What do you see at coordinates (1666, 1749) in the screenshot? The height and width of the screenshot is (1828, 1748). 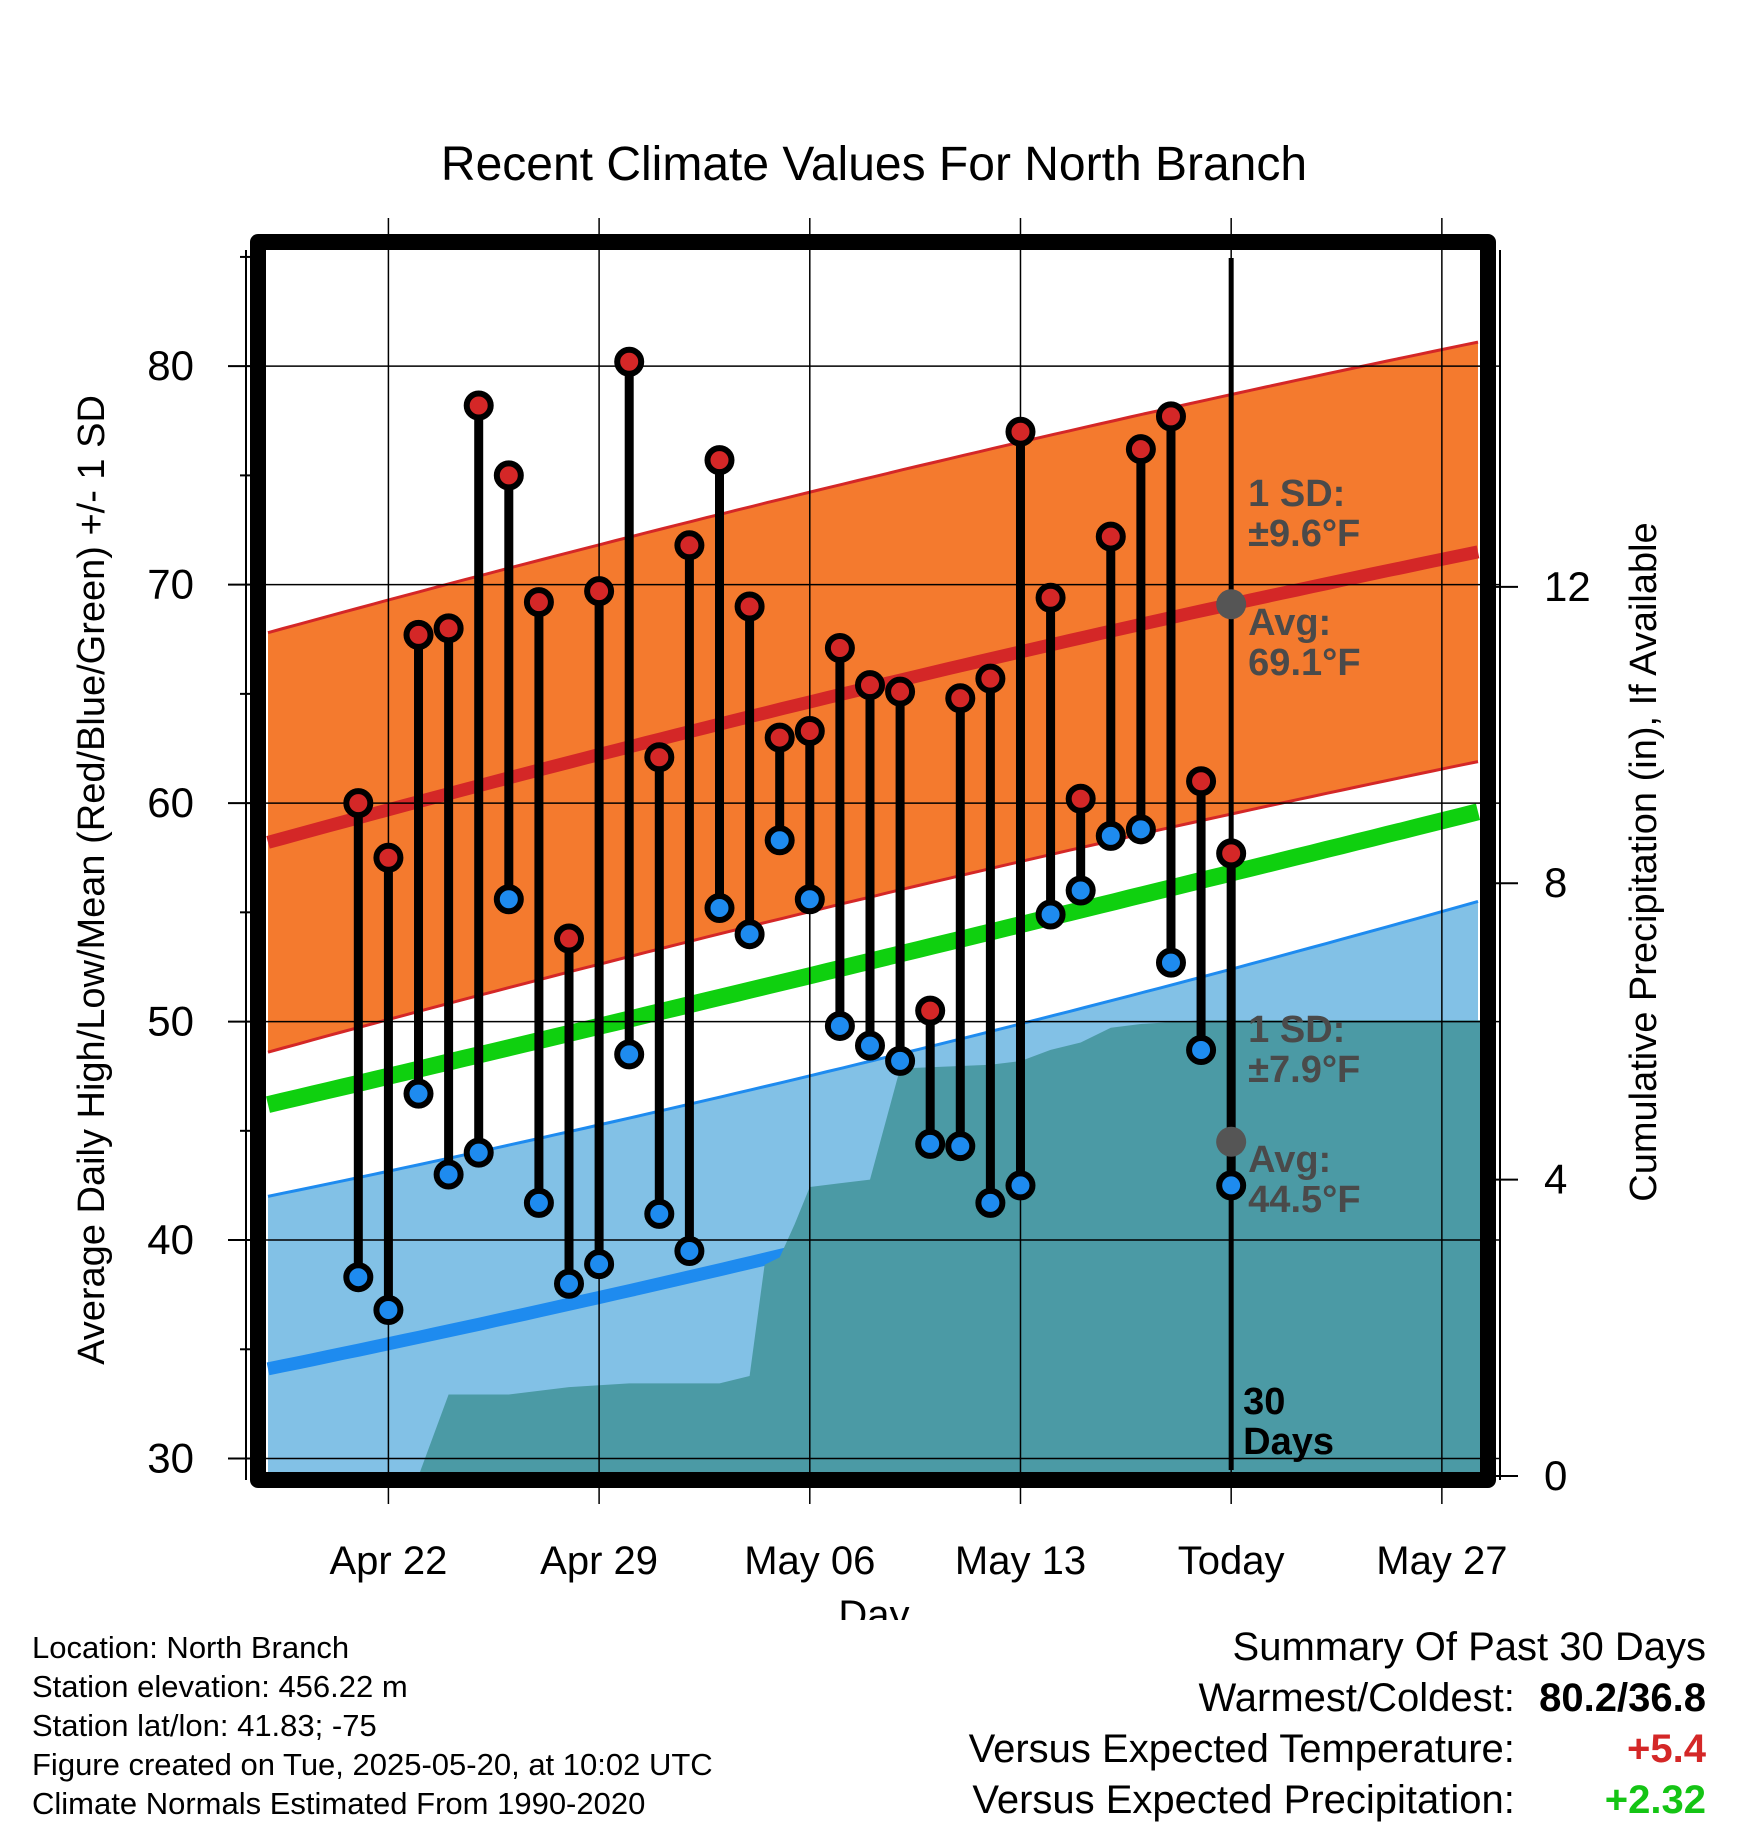 I see `temp-anomaly-value: +5.4` at bounding box center [1666, 1749].